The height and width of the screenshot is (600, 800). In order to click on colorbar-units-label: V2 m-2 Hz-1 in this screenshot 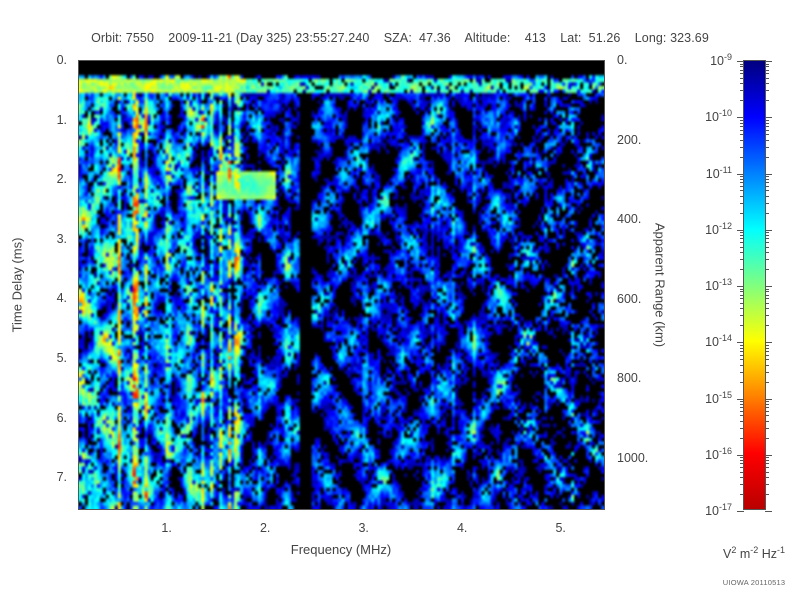, I will do `click(754, 553)`.